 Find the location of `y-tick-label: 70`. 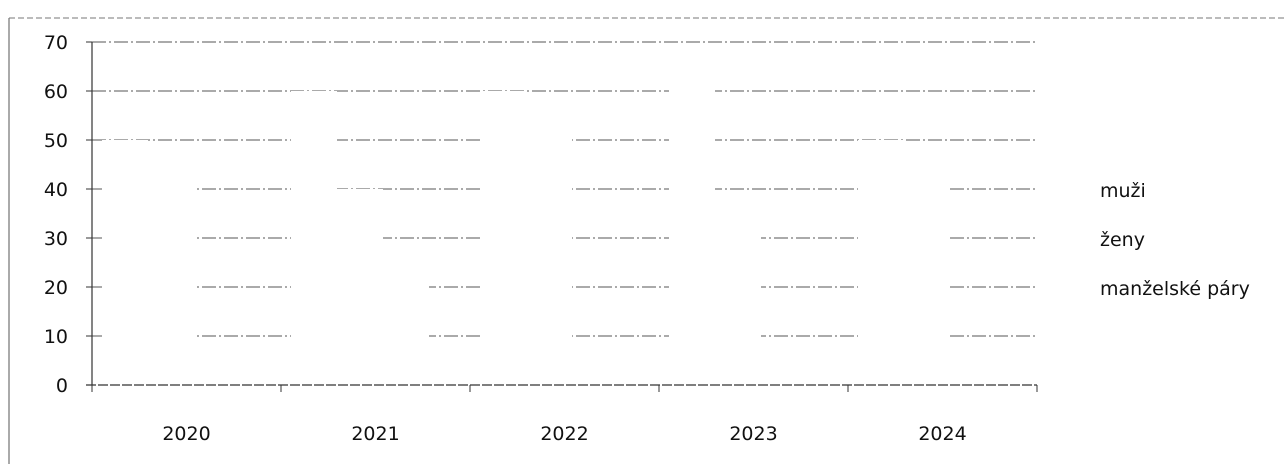

y-tick-label: 70 is located at coordinates (56, 43).